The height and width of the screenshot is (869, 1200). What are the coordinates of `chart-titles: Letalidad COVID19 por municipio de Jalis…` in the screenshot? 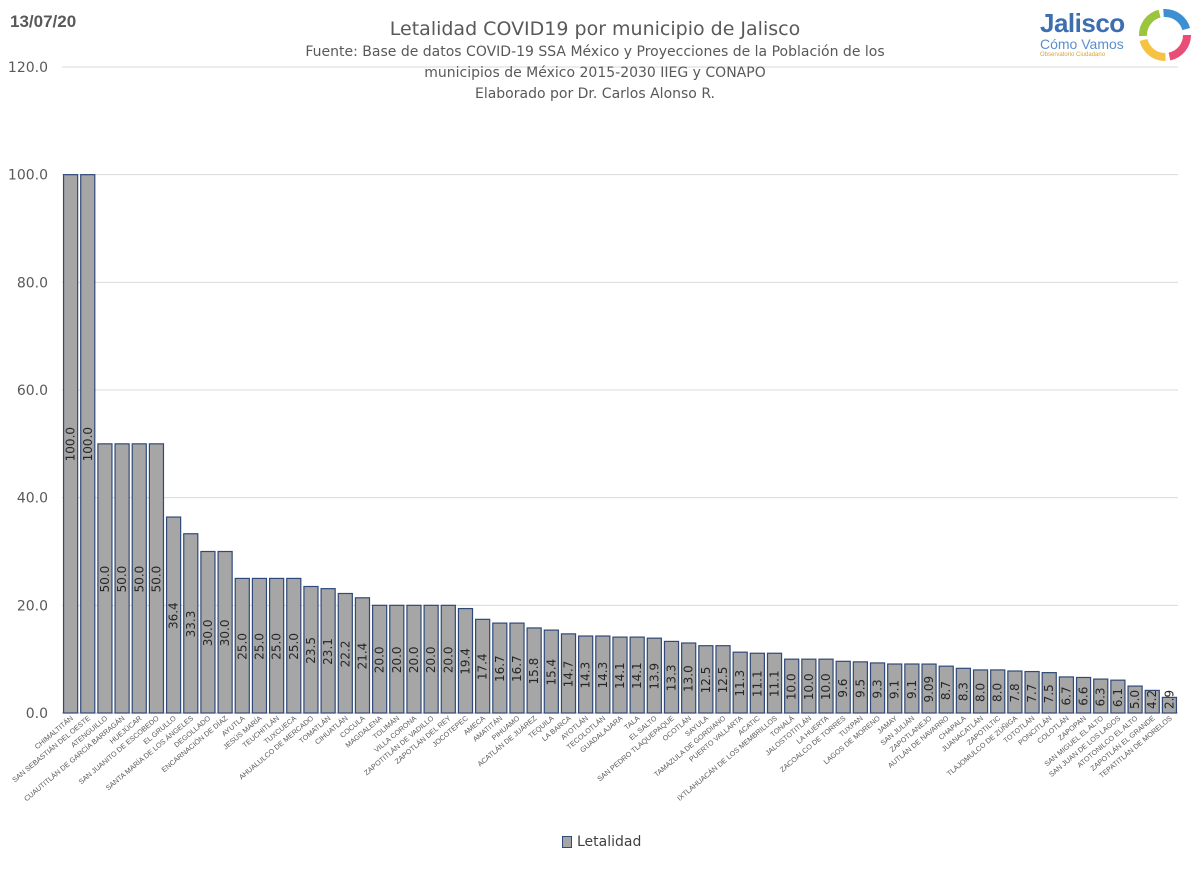 It's located at (595, 61).